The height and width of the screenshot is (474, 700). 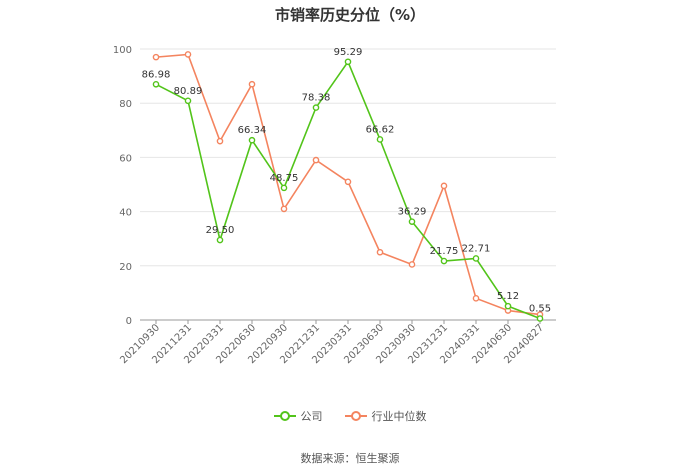 What do you see at coordinates (156, 74) in the screenshot?
I see `data-label-company: 86.98` at bounding box center [156, 74].